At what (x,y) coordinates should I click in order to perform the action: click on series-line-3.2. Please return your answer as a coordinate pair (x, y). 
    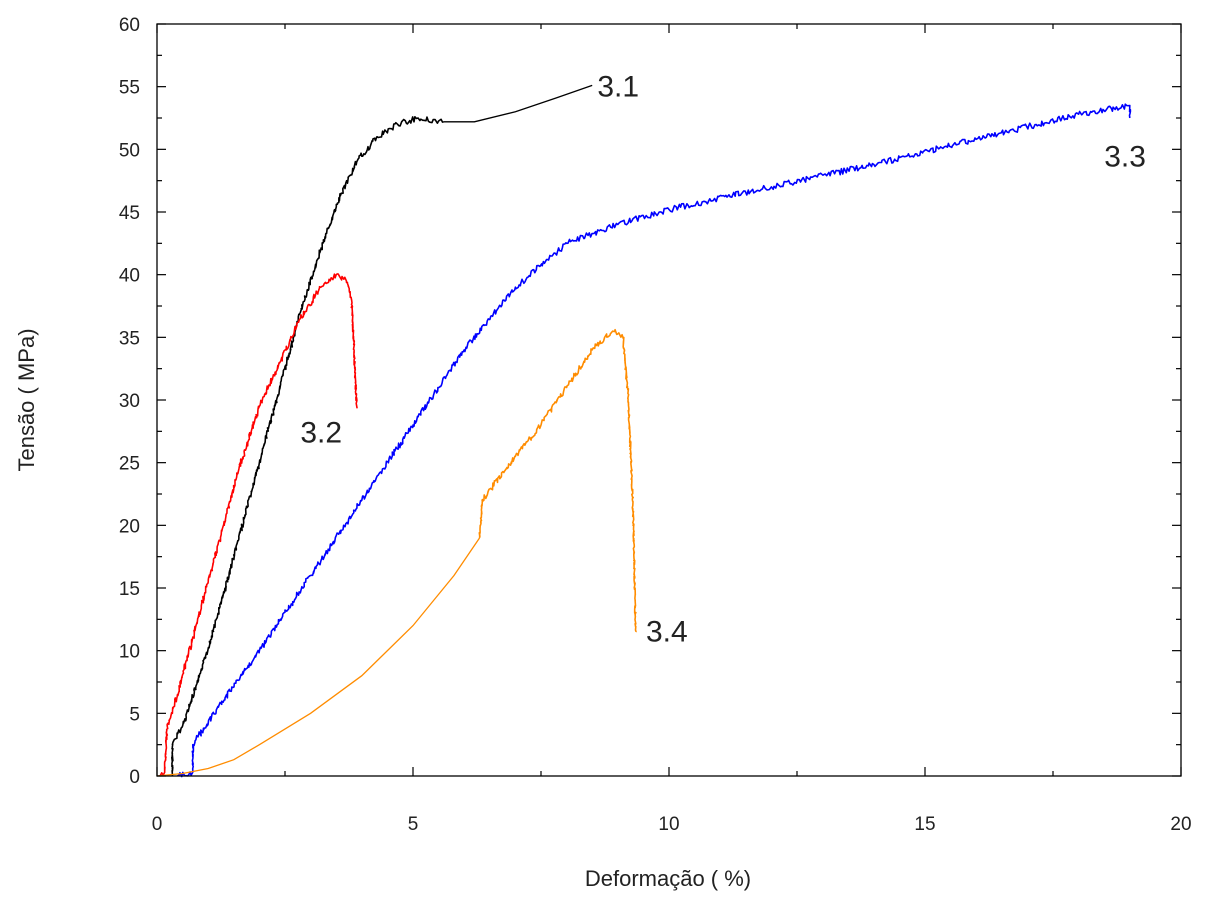
    Looking at the image, I should click on (258, 525).